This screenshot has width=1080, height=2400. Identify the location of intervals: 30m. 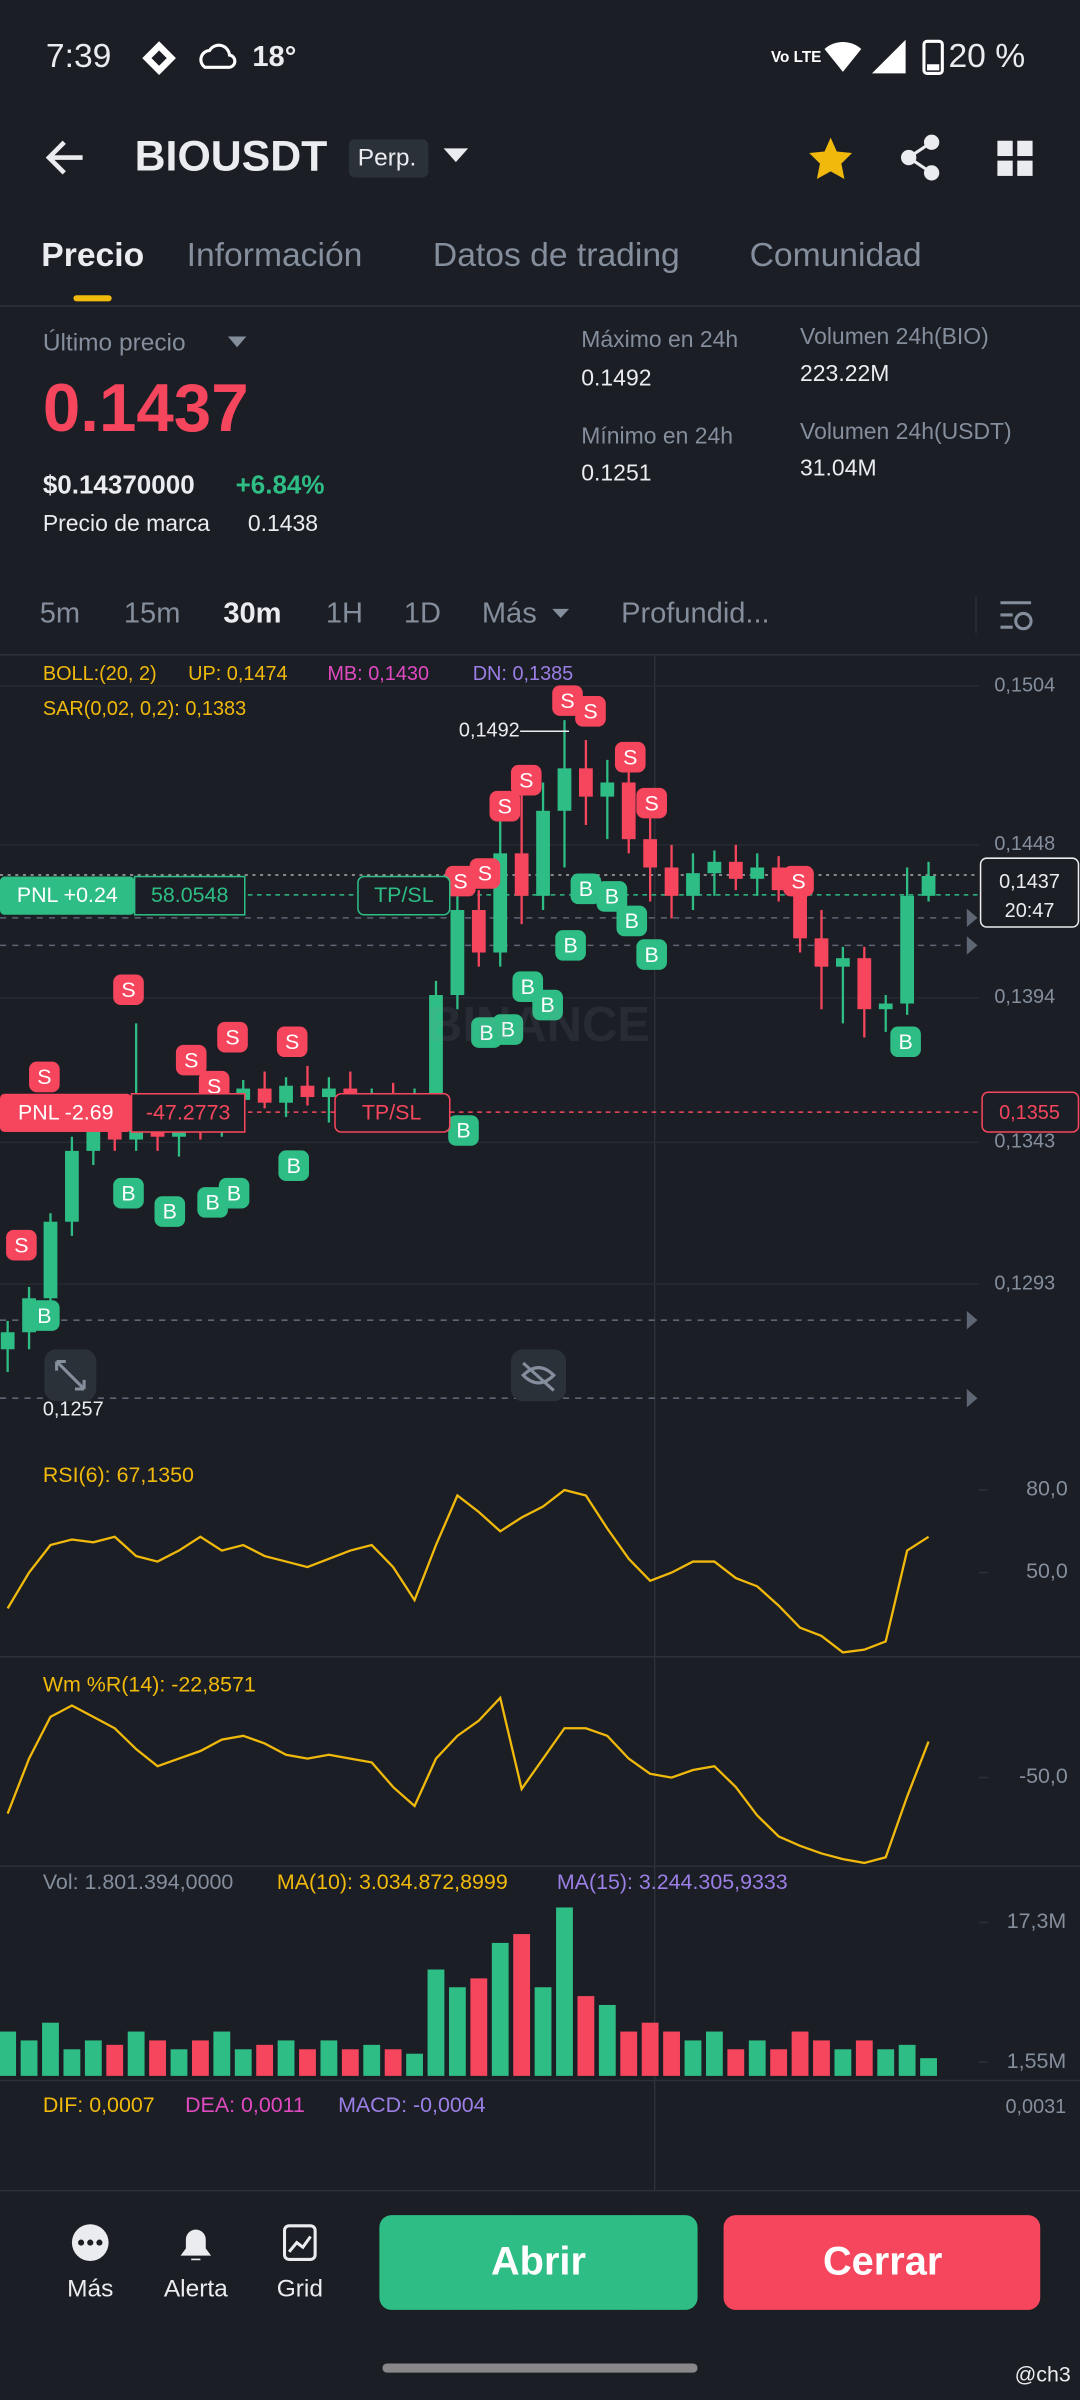
(252, 614).